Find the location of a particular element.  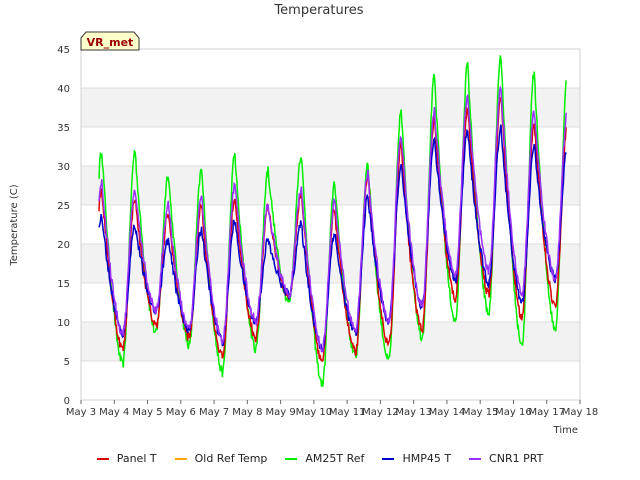

legend-label: Old Ref Temp is located at coordinates (231, 458).